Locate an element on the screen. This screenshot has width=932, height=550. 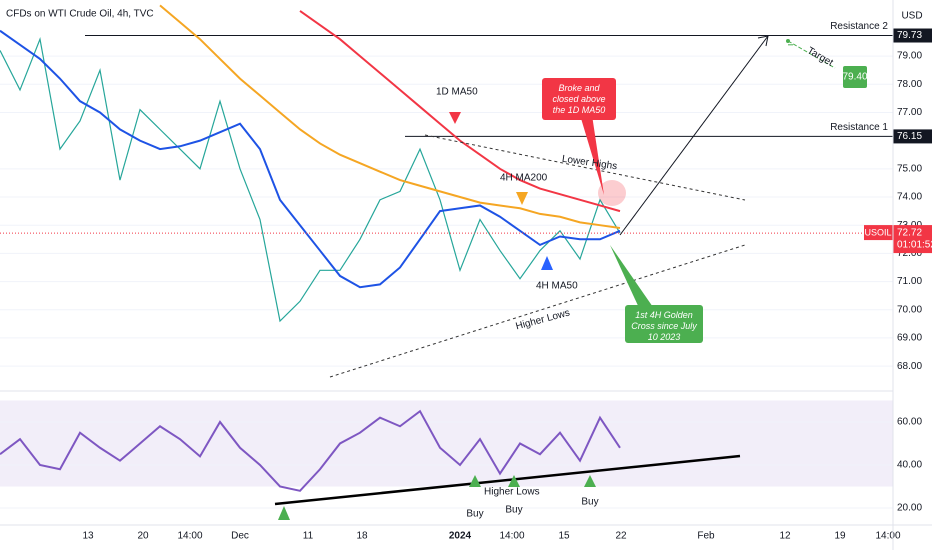
level-label: 79.73 is located at coordinates (909, 35).